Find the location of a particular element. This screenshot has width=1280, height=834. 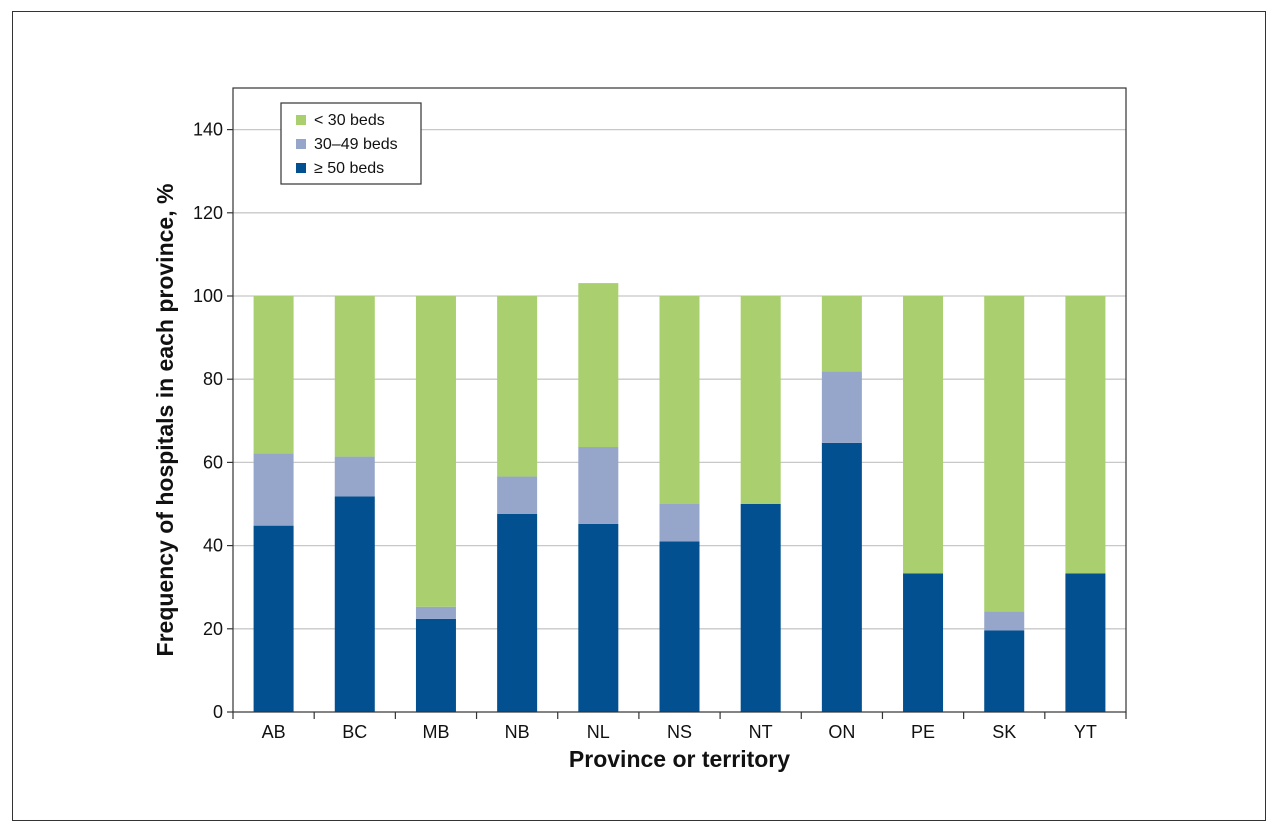

x-tick-label: NT is located at coordinates (761, 732).